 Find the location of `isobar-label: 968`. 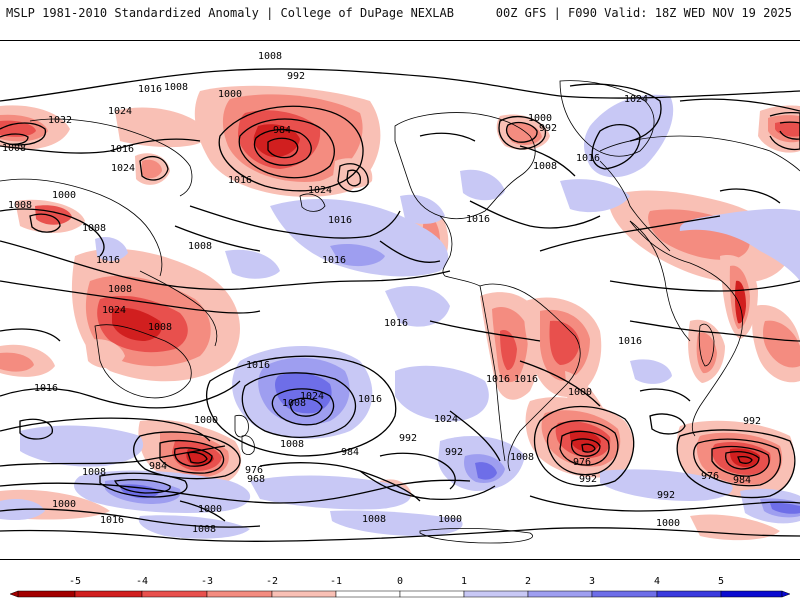

isobar-label: 968 is located at coordinates (256, 479).